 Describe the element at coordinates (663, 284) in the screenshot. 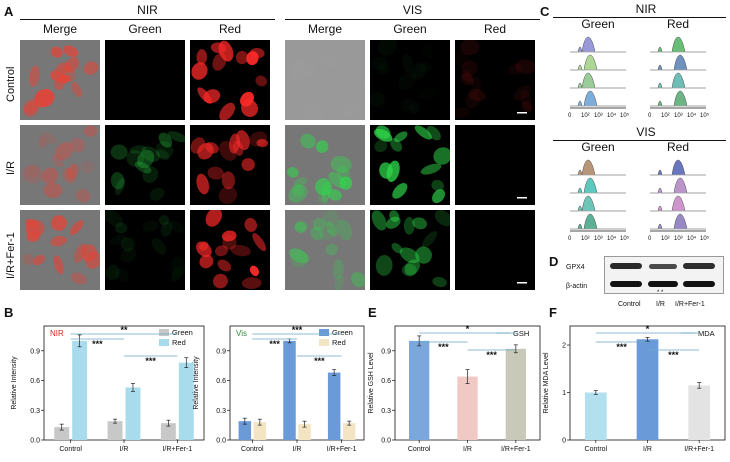

I see `actin-band-ir` at that location.